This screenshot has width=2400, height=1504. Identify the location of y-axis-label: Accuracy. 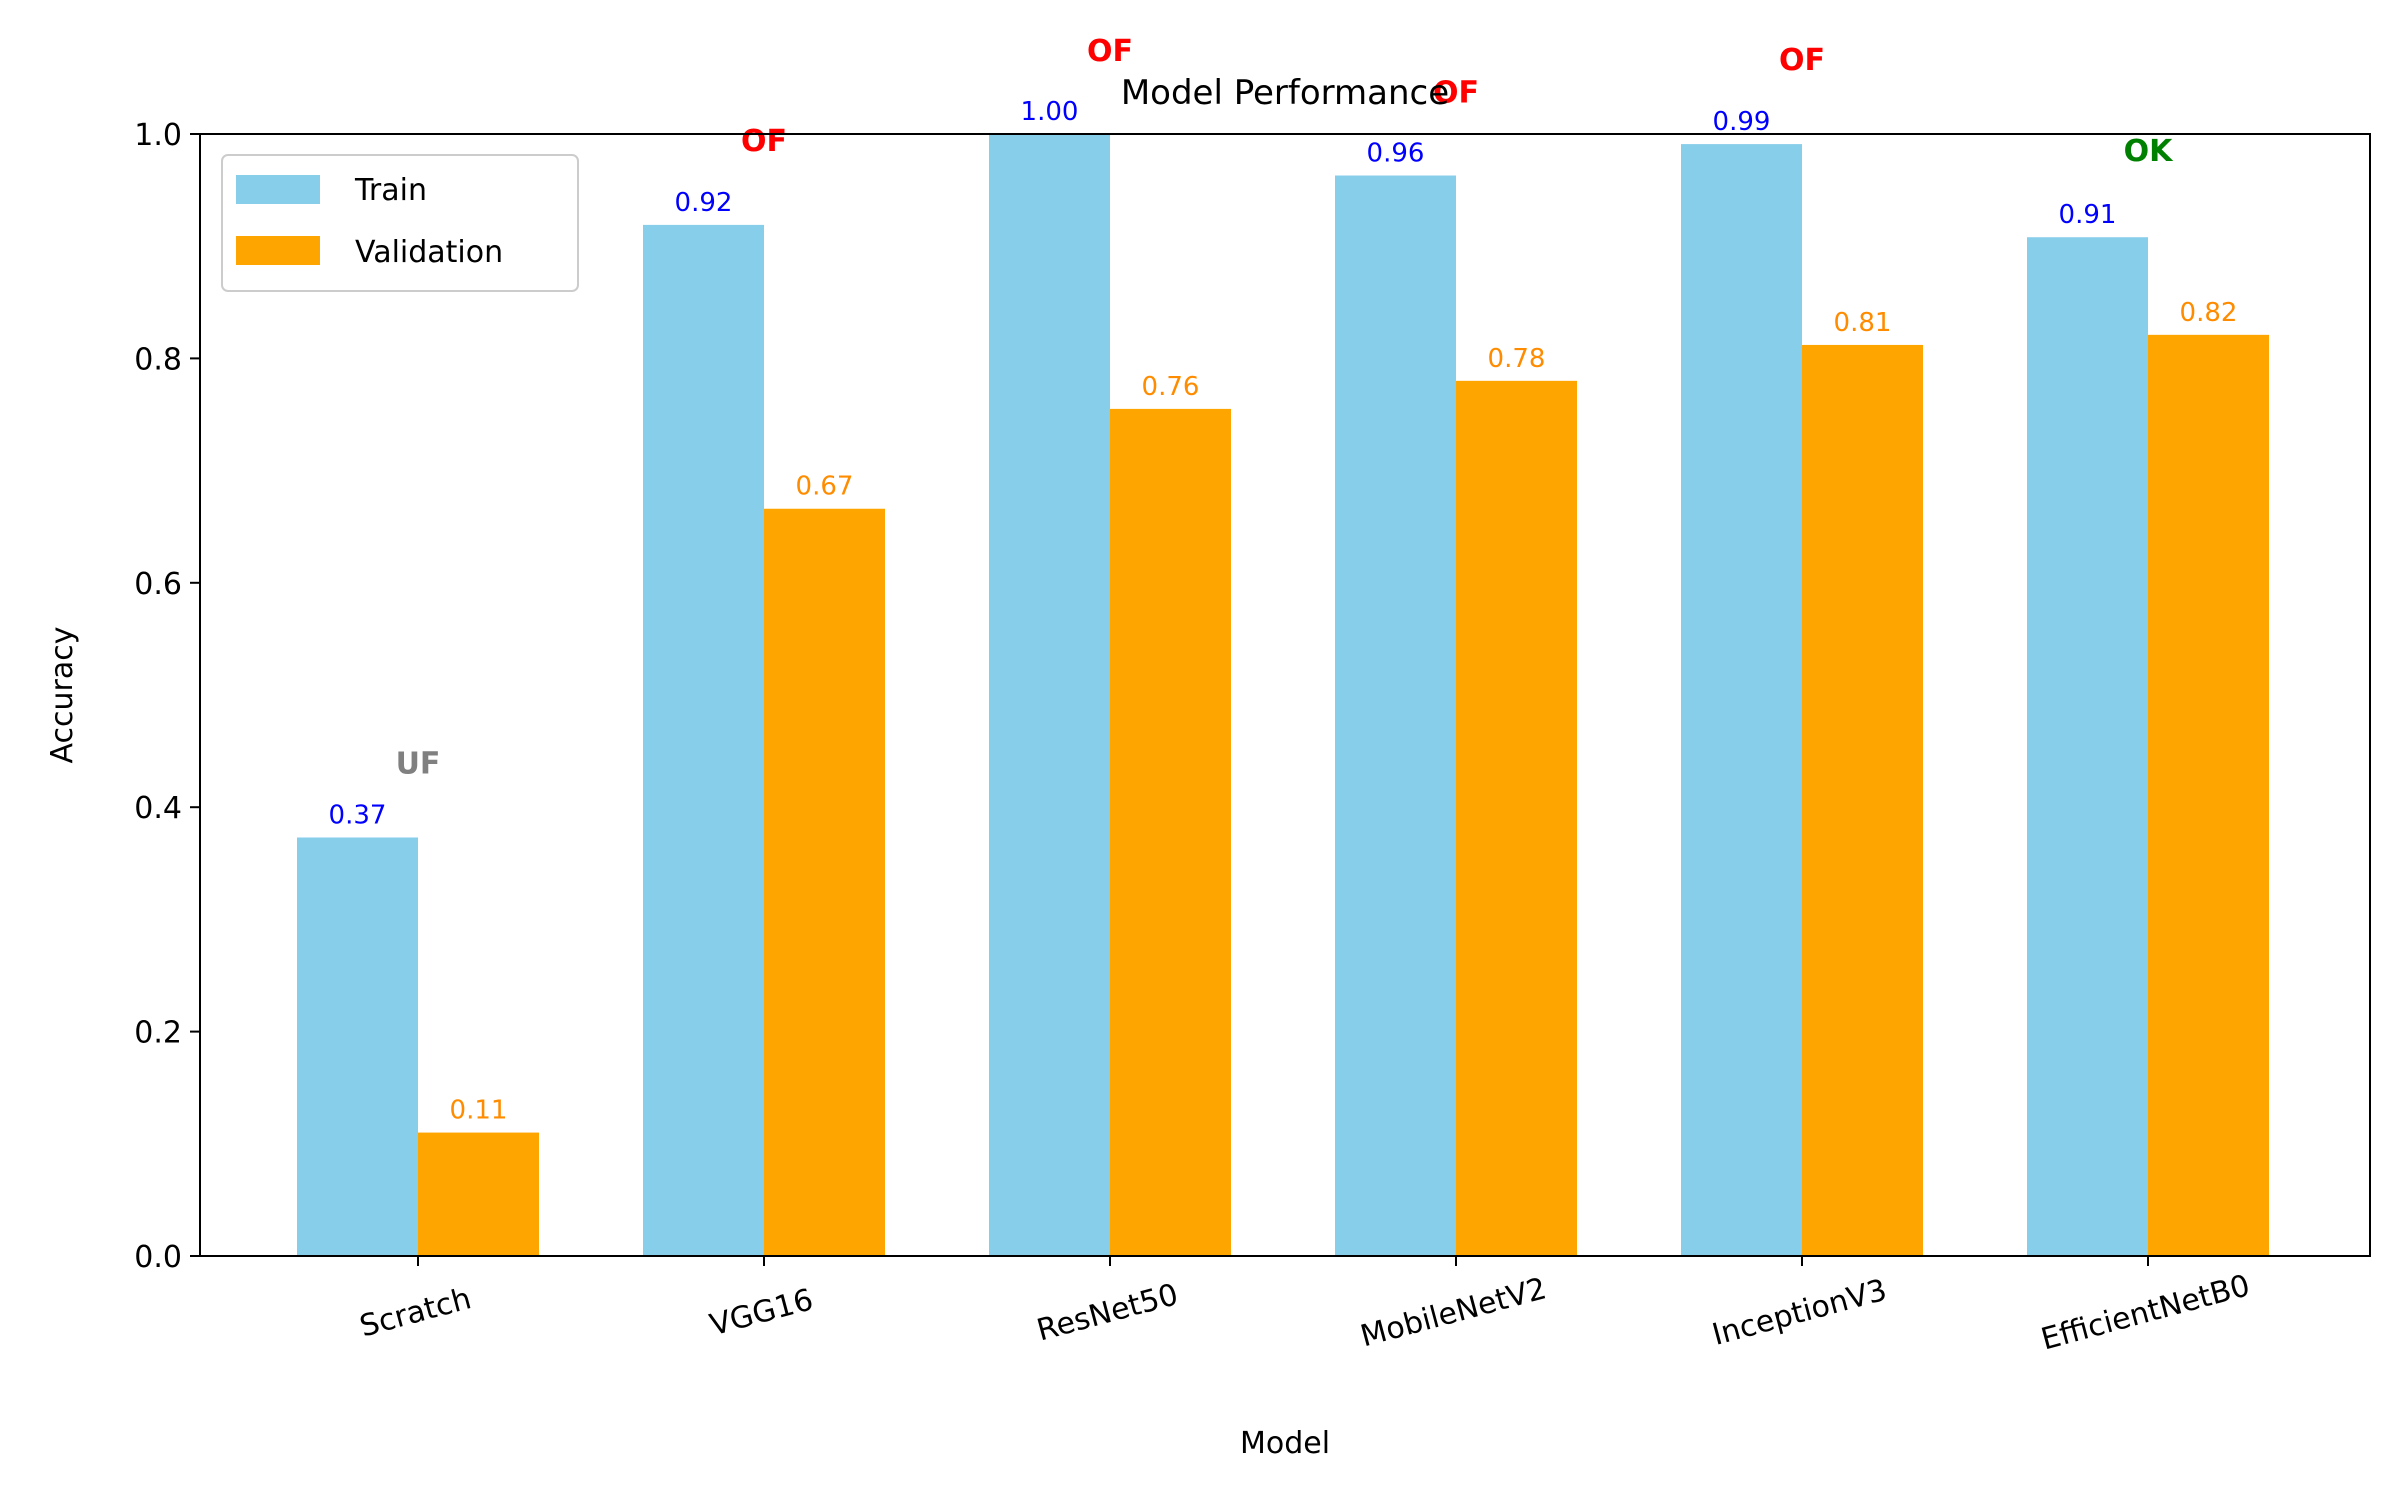
(62, 695).